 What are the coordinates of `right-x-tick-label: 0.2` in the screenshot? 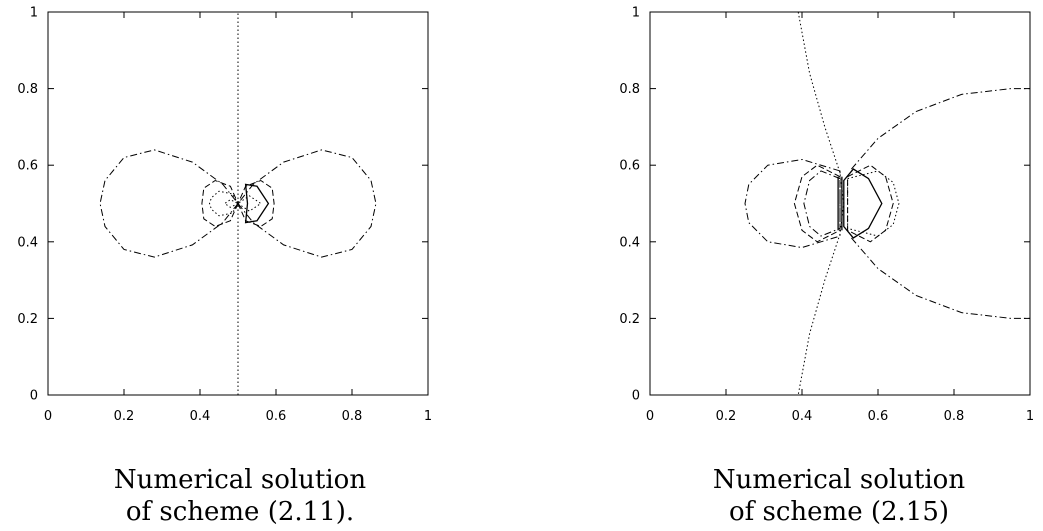 It's located at (726, 416).